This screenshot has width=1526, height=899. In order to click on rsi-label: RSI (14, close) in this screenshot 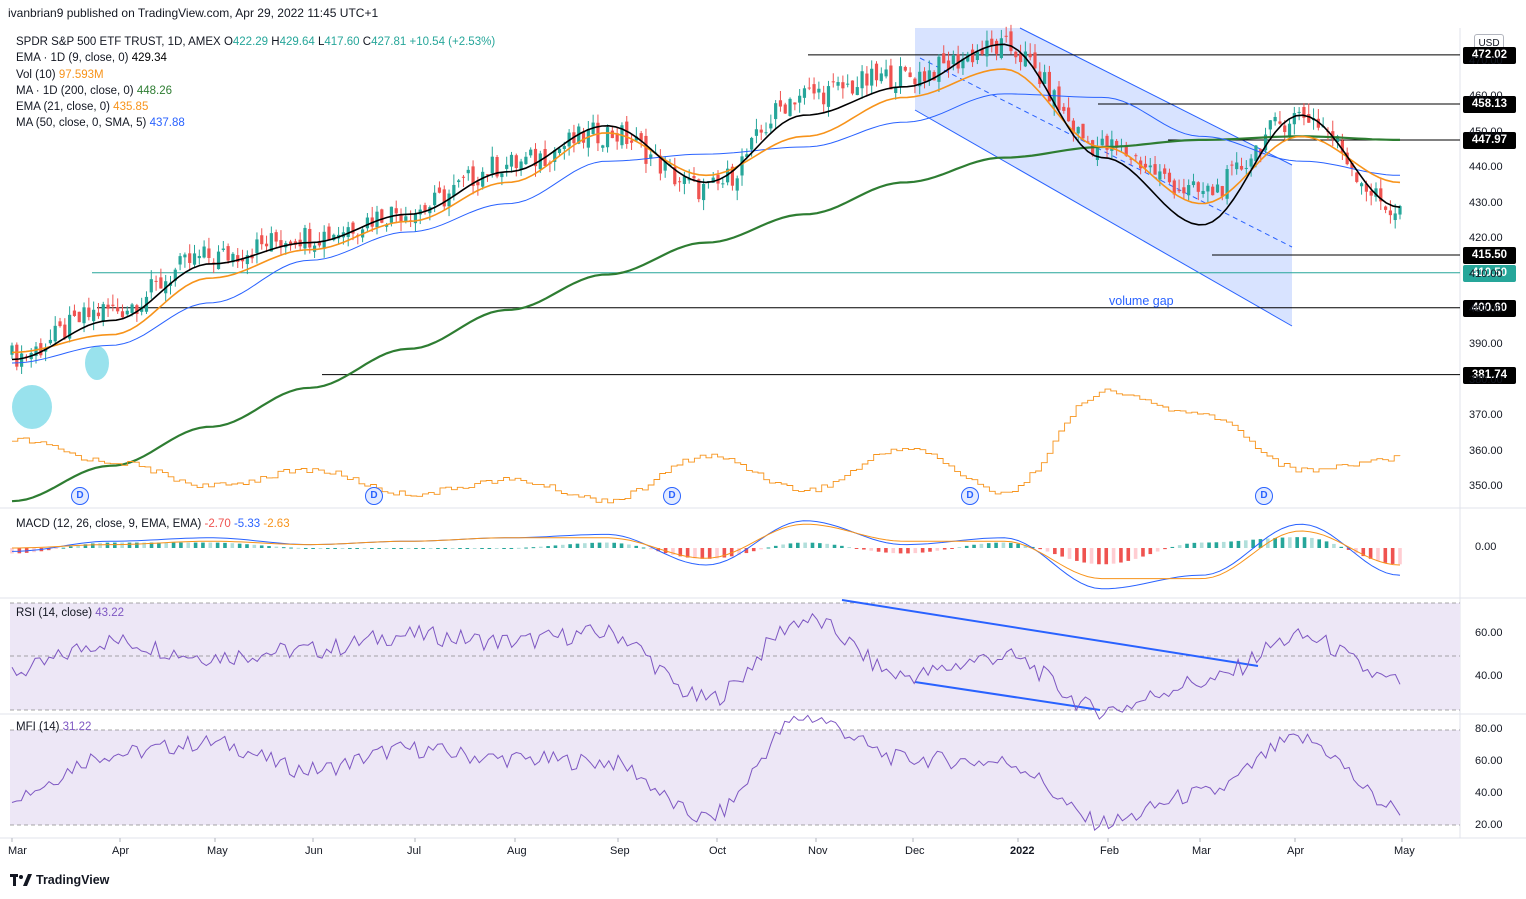, I will do `click(54, 613)`.